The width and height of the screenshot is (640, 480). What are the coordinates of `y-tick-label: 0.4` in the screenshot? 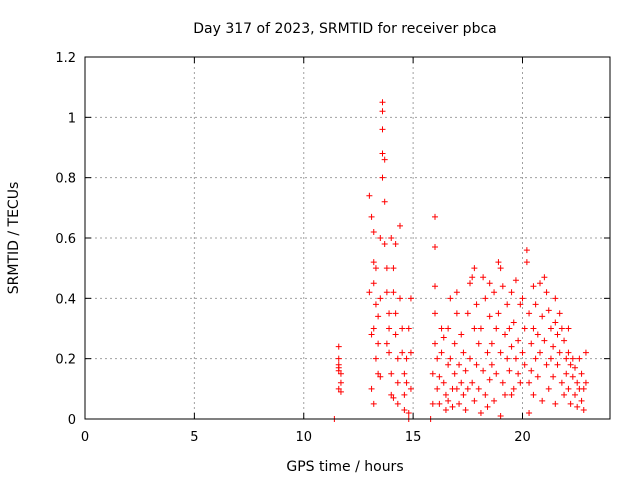 It's located at (65, 299).